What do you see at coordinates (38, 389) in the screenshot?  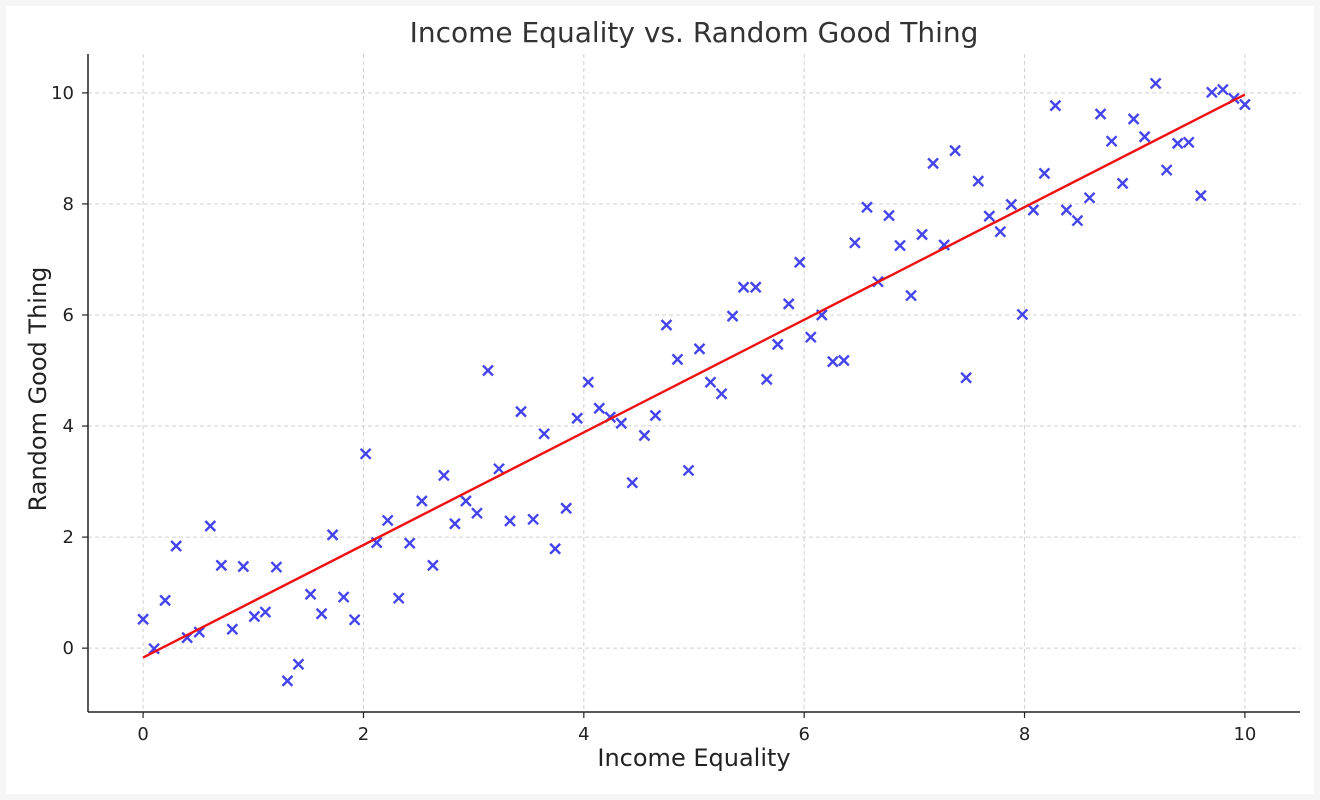 I see `y-axis-label: Random Good Thing` at bounding box center [38, 389].